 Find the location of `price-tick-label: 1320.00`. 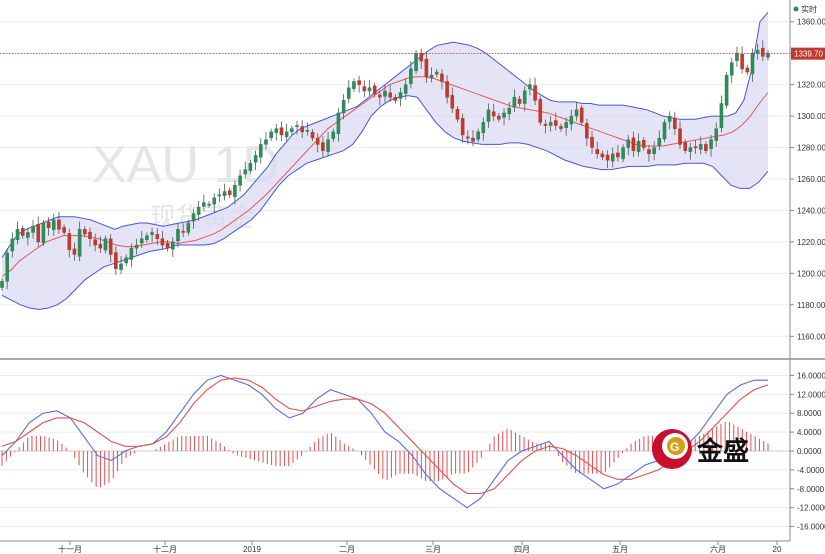

price-tick-label: 1320.00 is located at coordinates (811, 85).